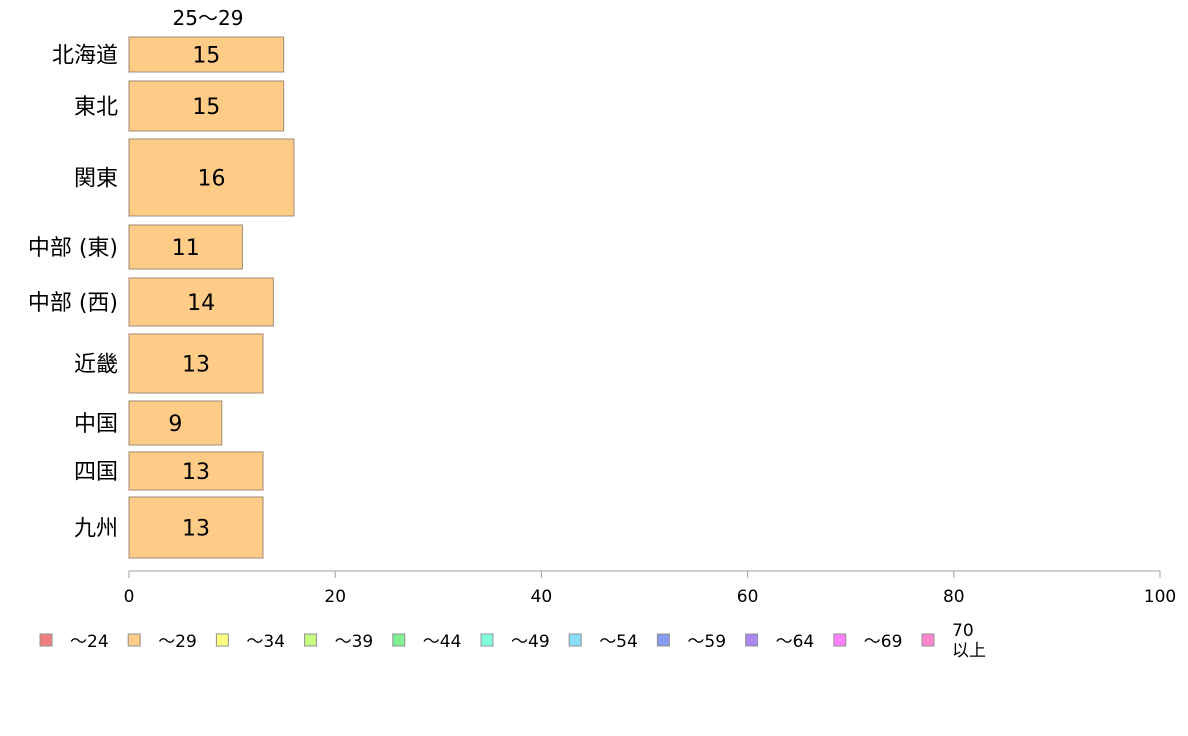 This screenshot has height=736, width=1188. I want to click on tick-label: 20, so click(335, 597).